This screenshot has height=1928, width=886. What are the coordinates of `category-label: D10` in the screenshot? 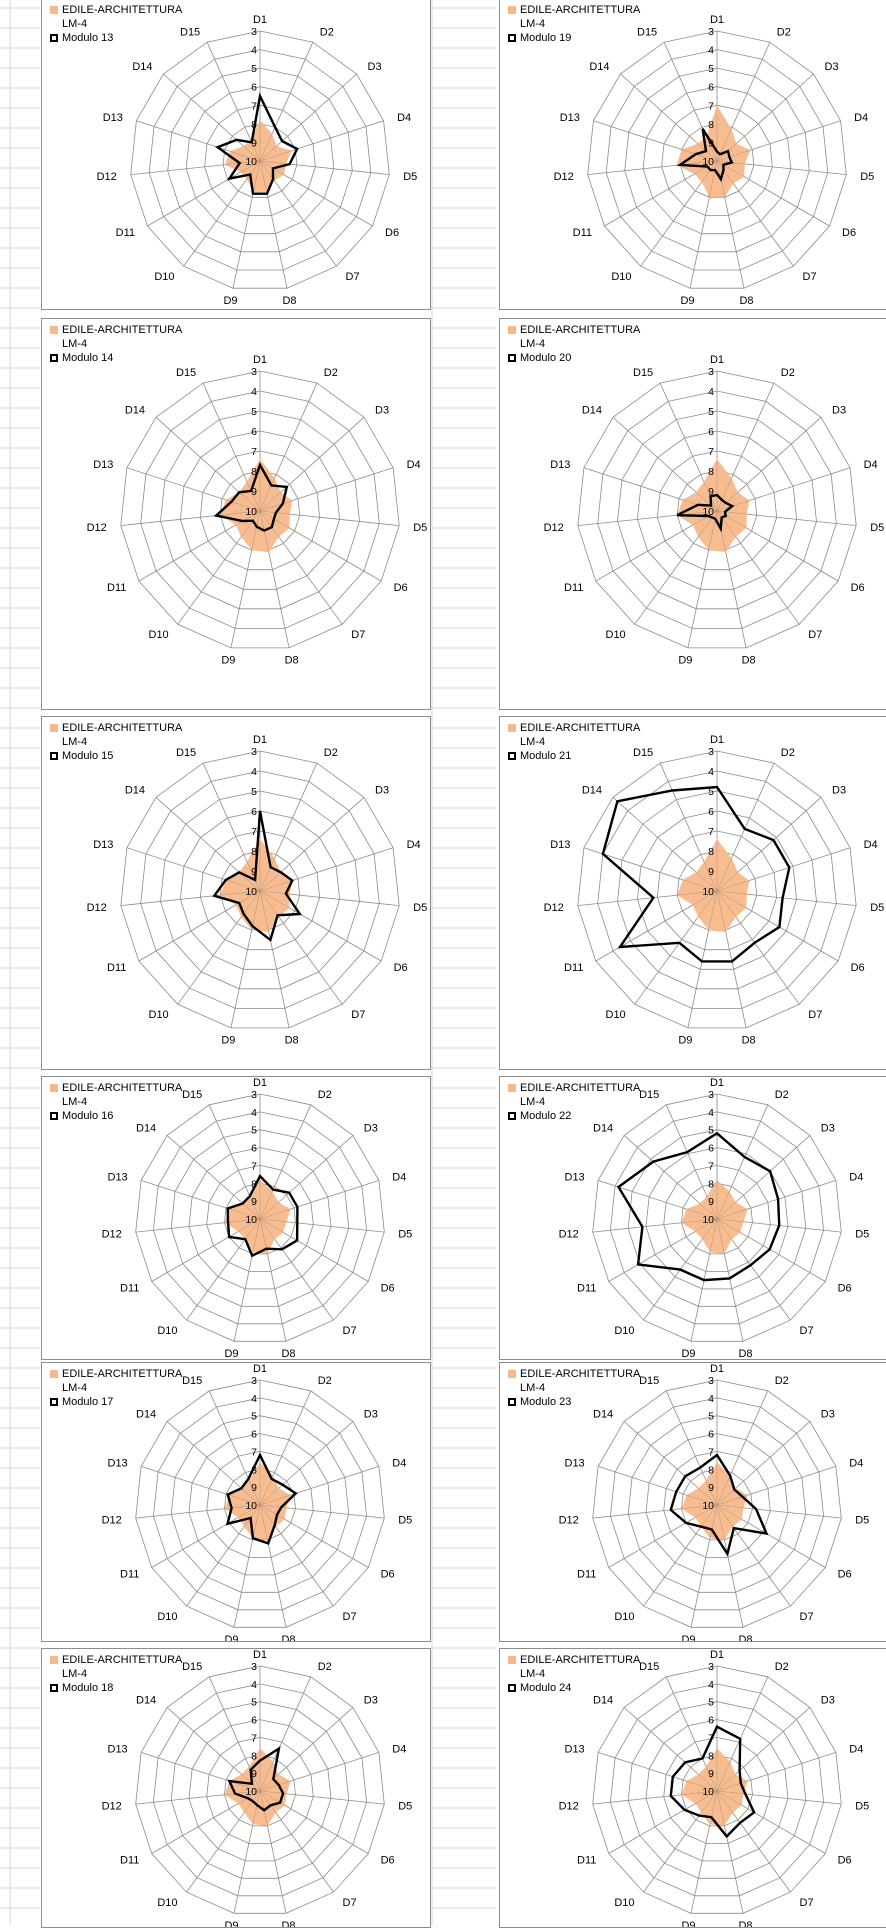 It's located at (167, 1331).